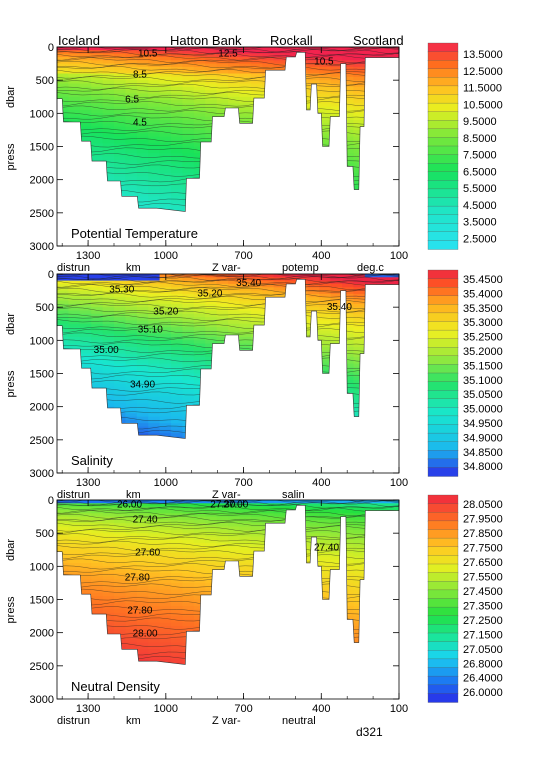  Describe the element at coordinates (206, 40) in the screenshot. I see `location-label-hatton-bank: Hatton Bank` at that location.